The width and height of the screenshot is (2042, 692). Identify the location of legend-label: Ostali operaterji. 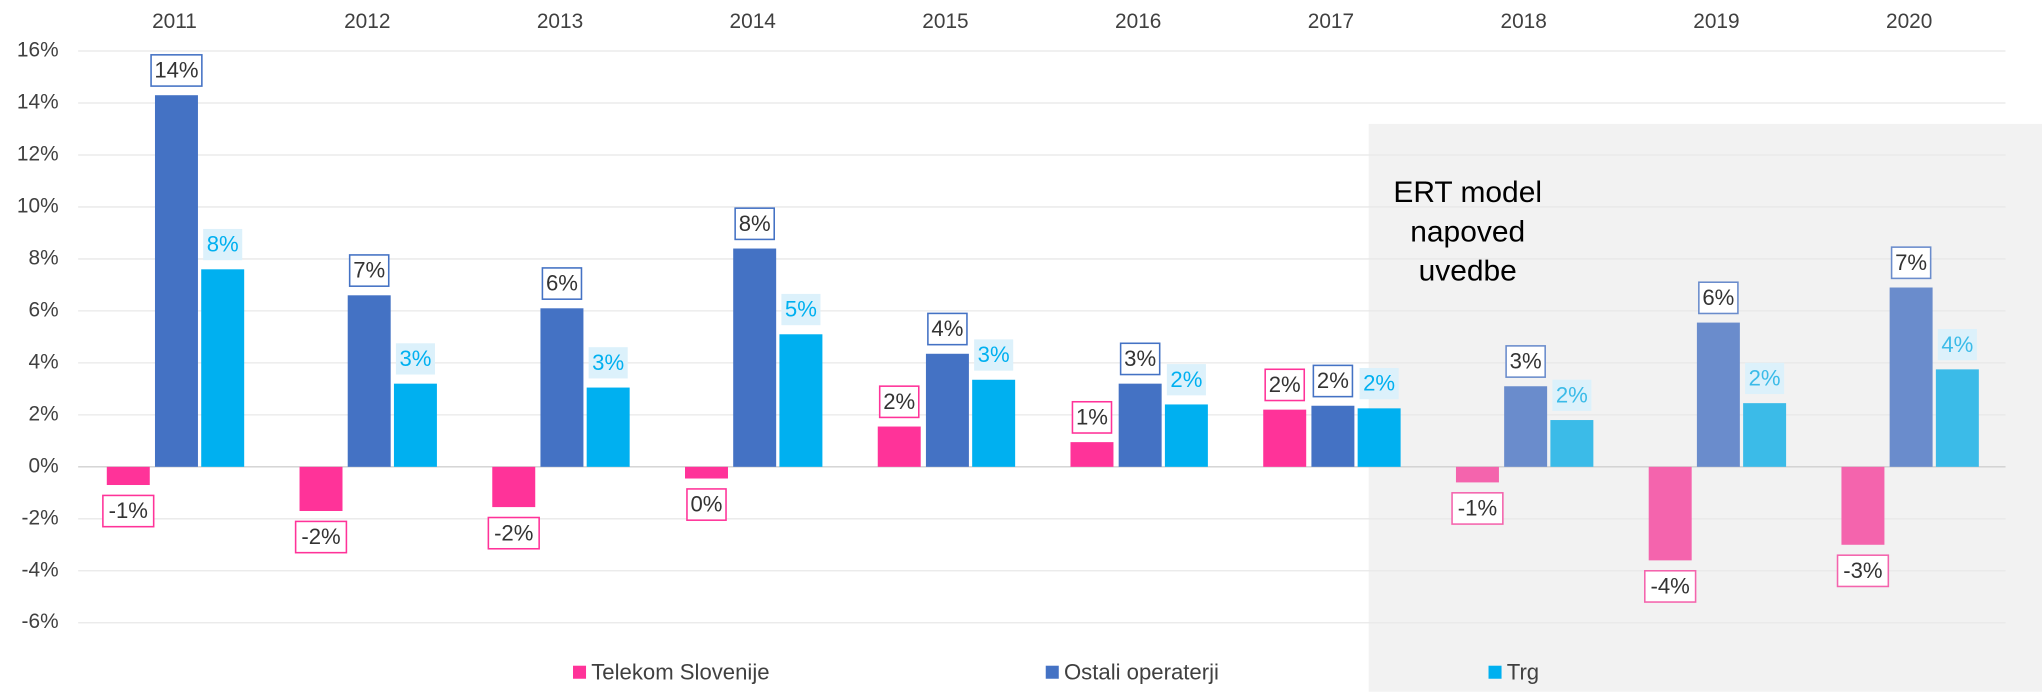
(1141, 671).